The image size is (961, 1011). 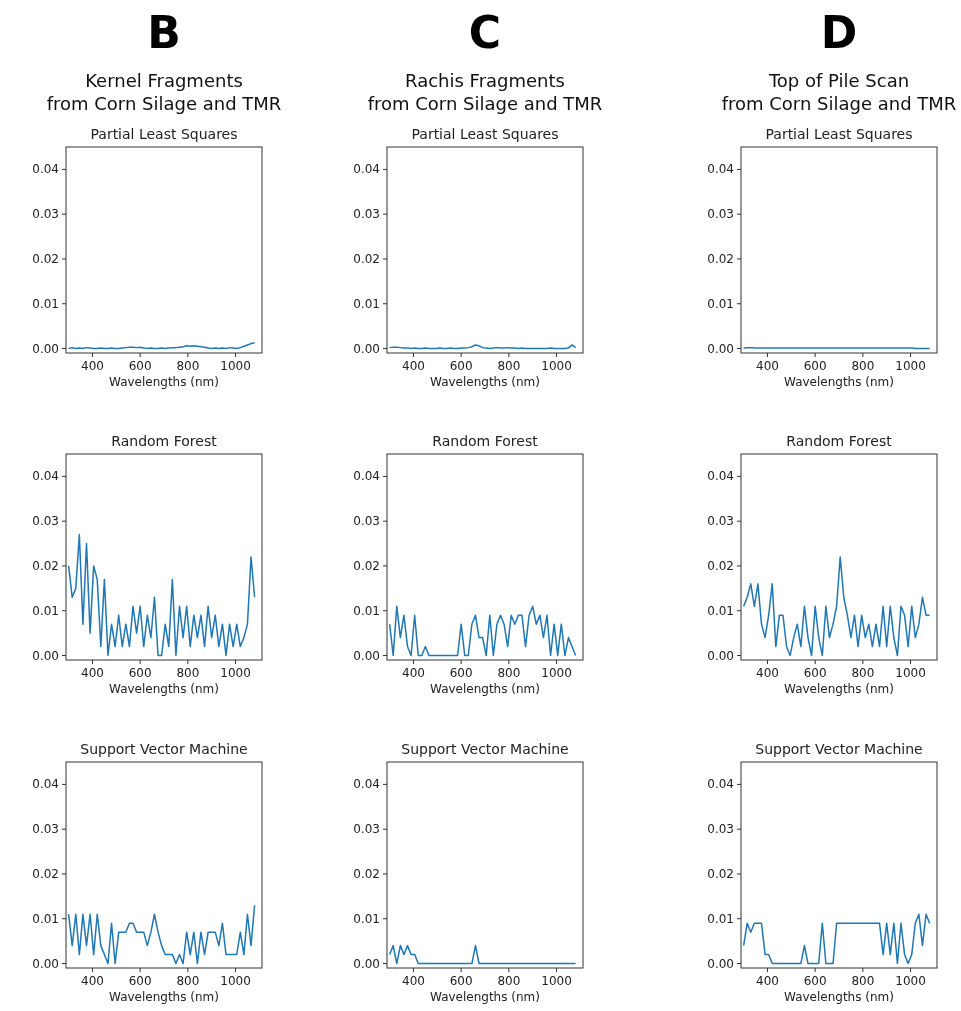 What do you see at coordinates (839, 92) in the screenshot?
I see `chart-title: Top of Pile Scan from Corn Silage and TMR` at bounding box center [839, 92].